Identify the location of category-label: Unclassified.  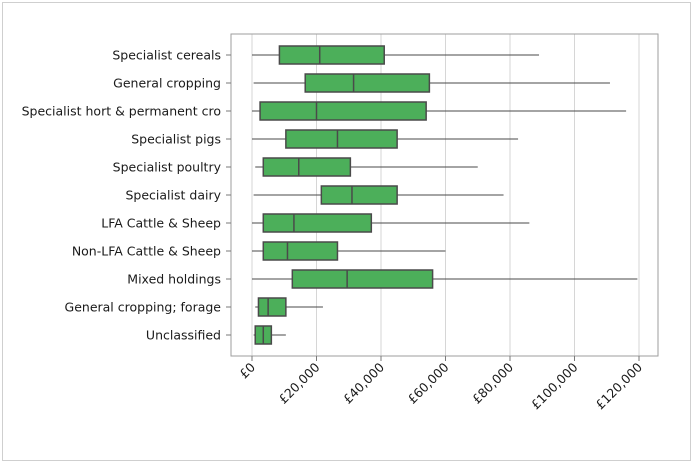
(183, 335).